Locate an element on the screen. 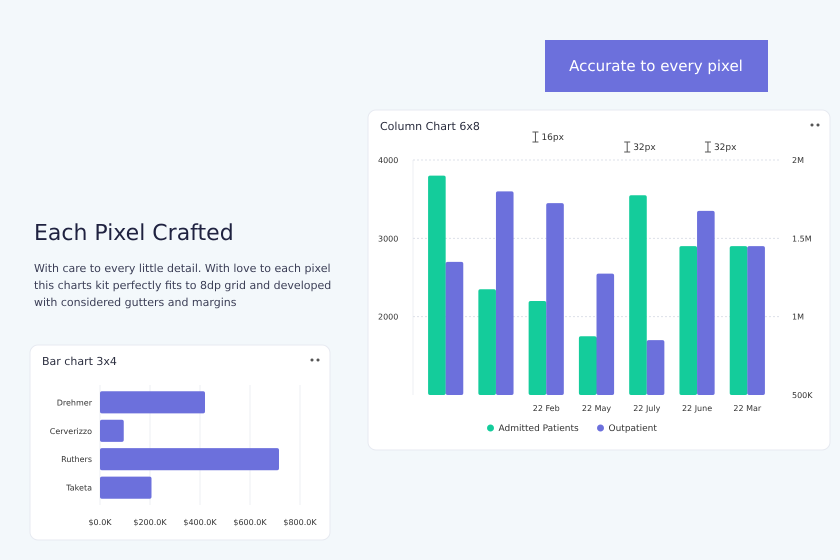 Image resolution: width=840 pixels, height=560 pixels. y-tick-label: Taketa is located at coordinates (78, 488).